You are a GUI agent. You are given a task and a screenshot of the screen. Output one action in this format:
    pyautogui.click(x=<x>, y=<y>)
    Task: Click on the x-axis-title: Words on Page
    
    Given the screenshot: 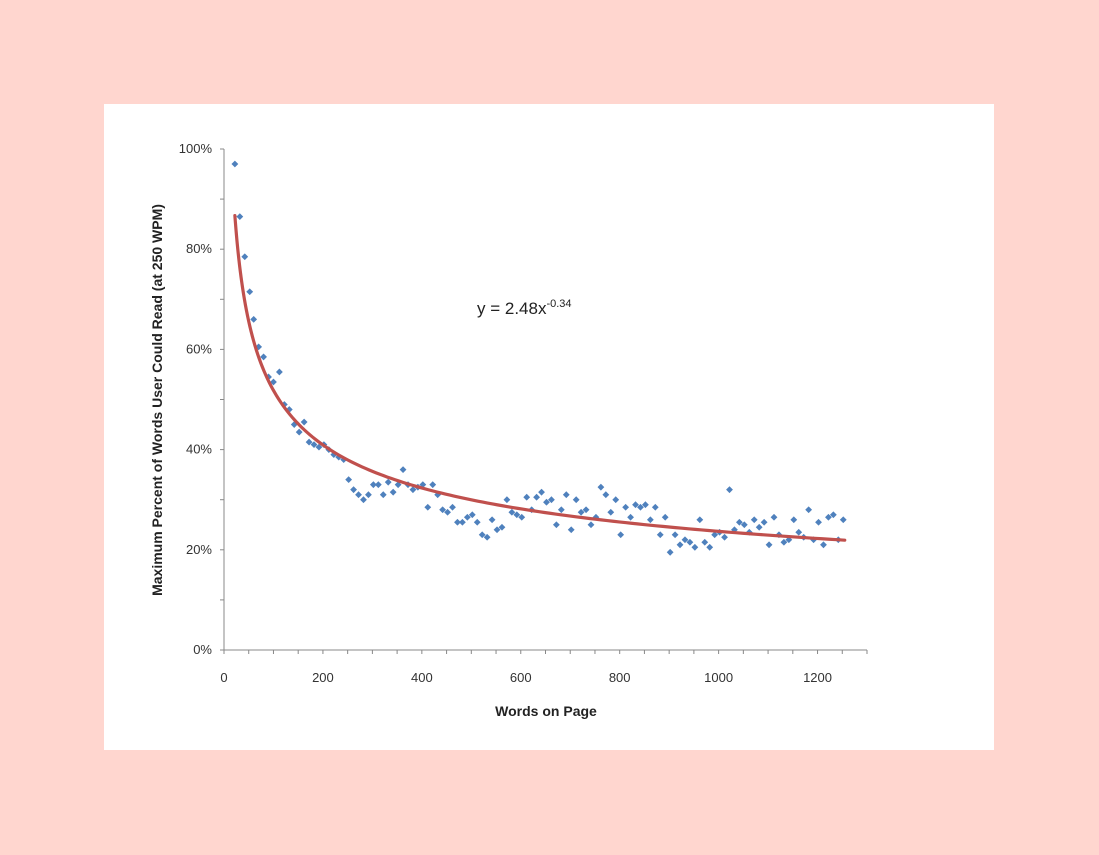 What is the action you would take?
    pyautogui.click(x=546, y=711)
    